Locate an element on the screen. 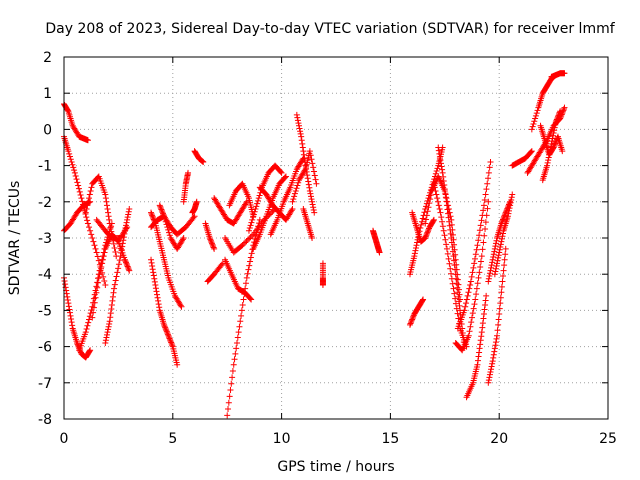 The image size is (640, 480). y-tick-label: -6 is located at coordinates (45, 348).